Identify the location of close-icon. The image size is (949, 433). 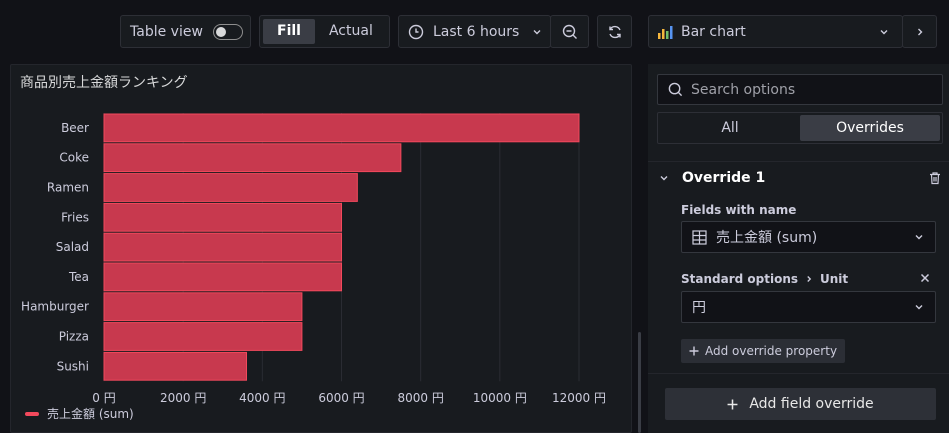
(925, 278).